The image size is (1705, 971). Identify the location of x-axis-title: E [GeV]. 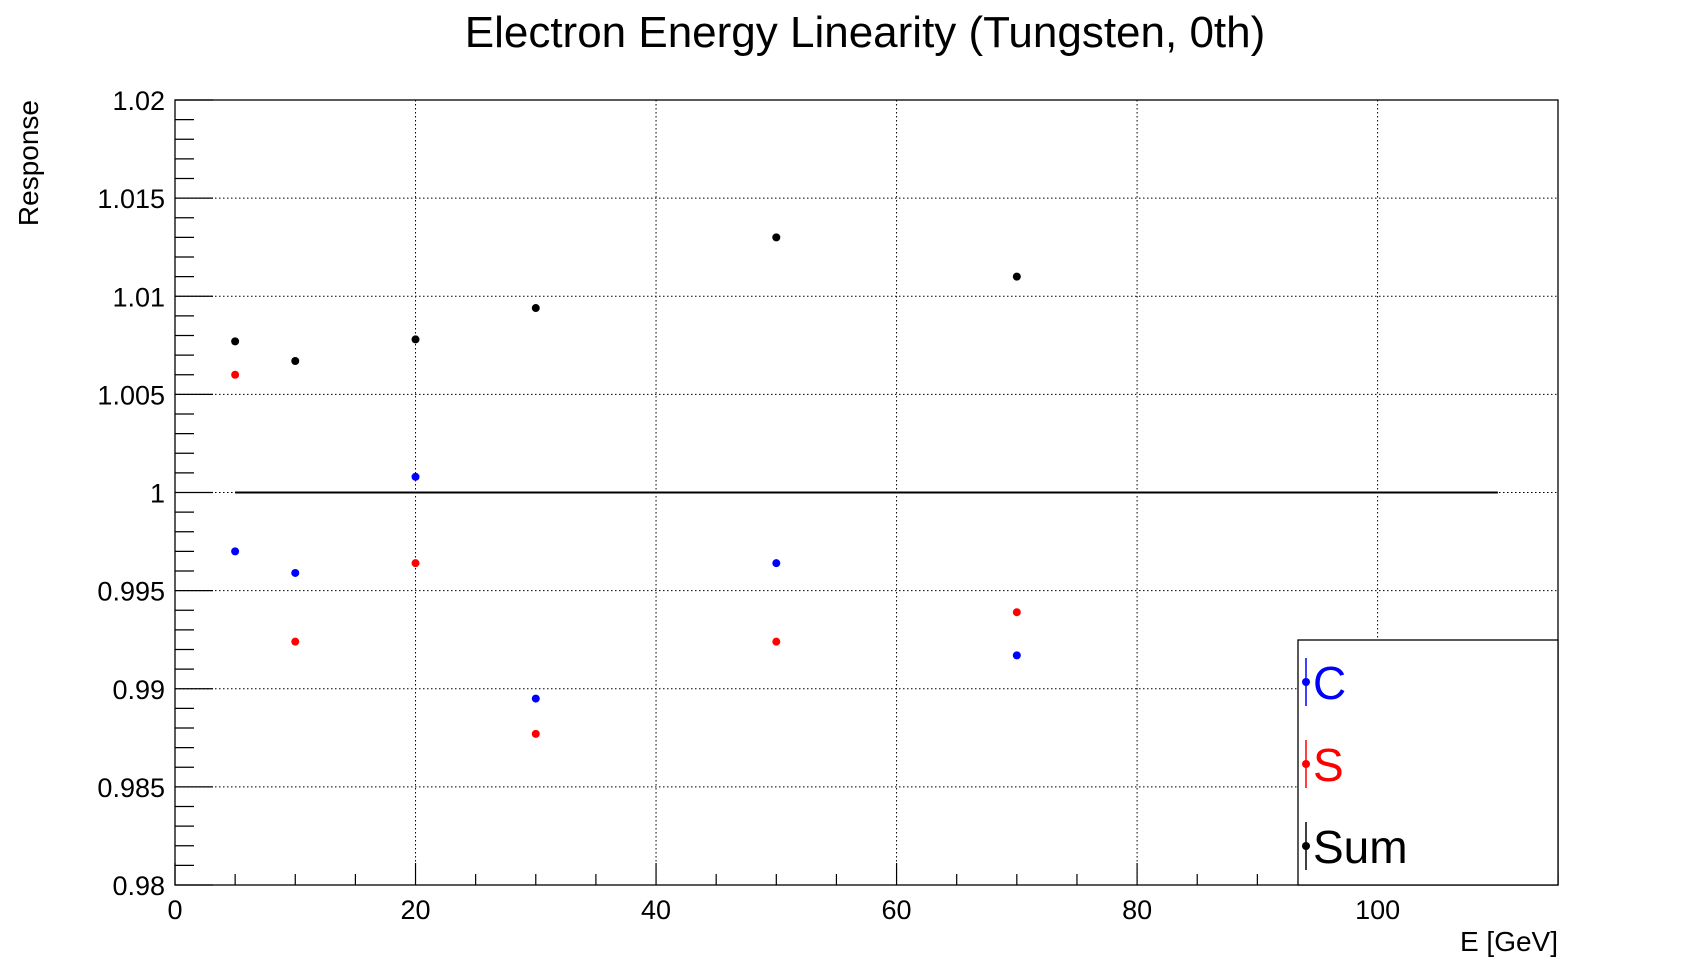
(1509, 941).